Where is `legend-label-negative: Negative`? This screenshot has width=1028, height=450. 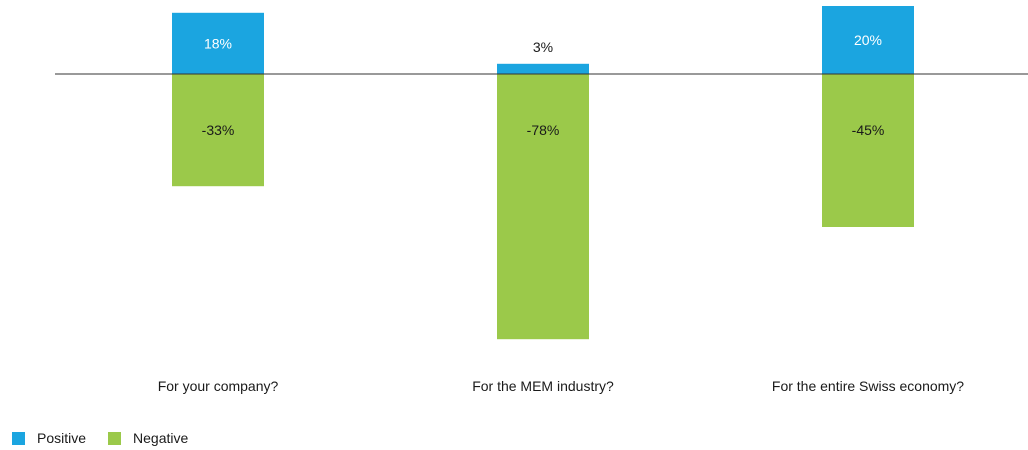 legend-label-negative: Negative is located at coordinates (161, 438).